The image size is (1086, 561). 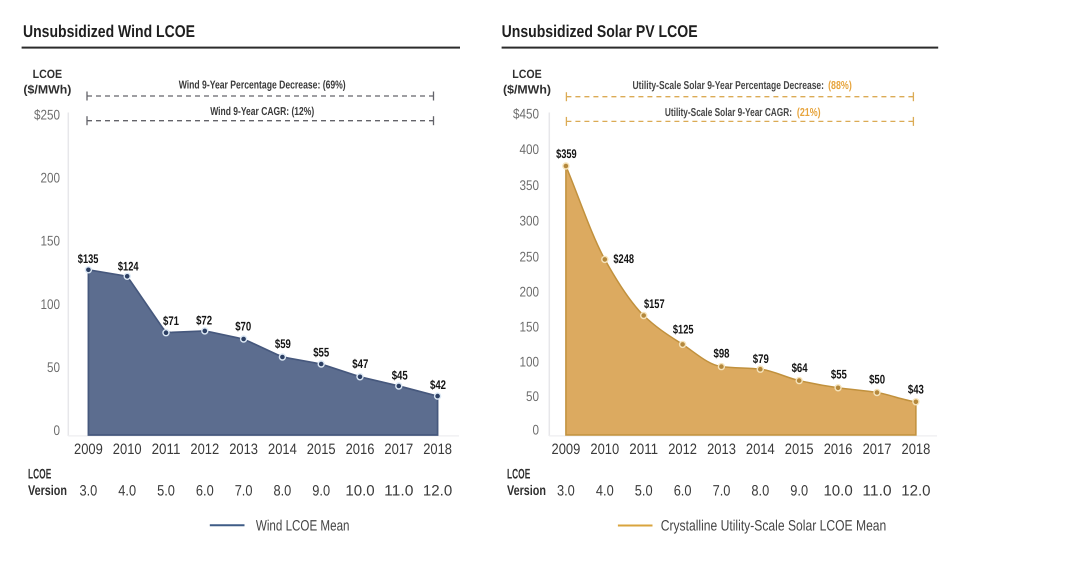 What do you see at coordinates (283, 344) in the screenshot?
I see `svg-text: $59` at bounding box center [283, 344].